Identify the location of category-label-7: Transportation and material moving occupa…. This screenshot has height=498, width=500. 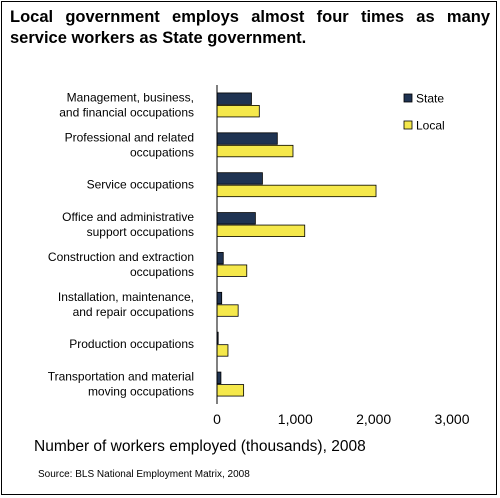
(121, 384).